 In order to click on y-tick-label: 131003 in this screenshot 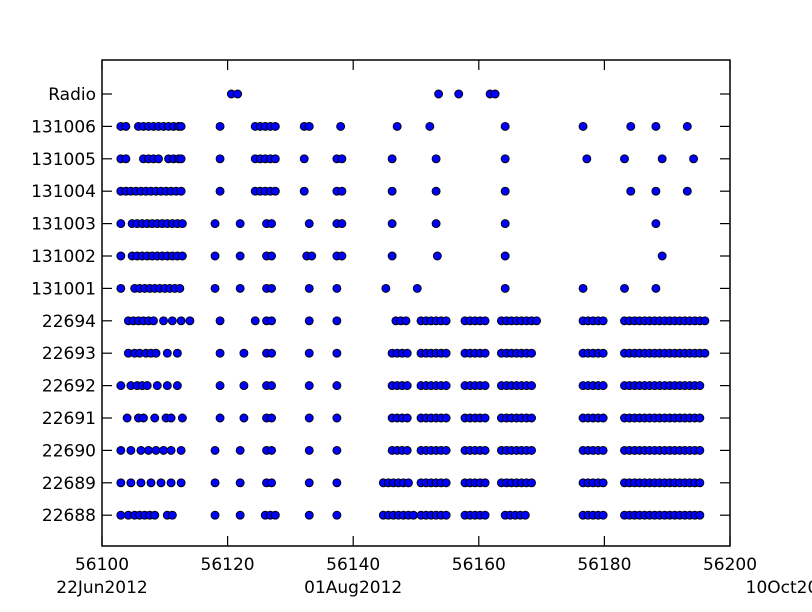, I will do `click(63, 225)`.